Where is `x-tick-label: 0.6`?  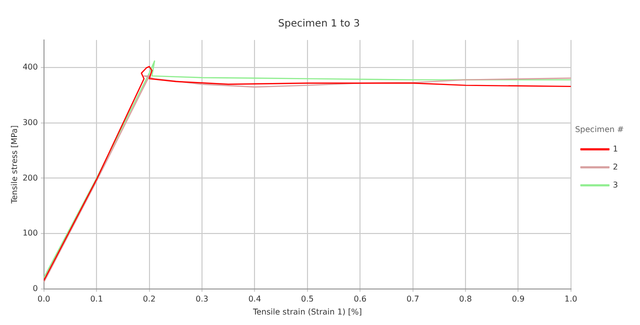
x-tick-label: 0.6 is located at coordinates (360, 299).